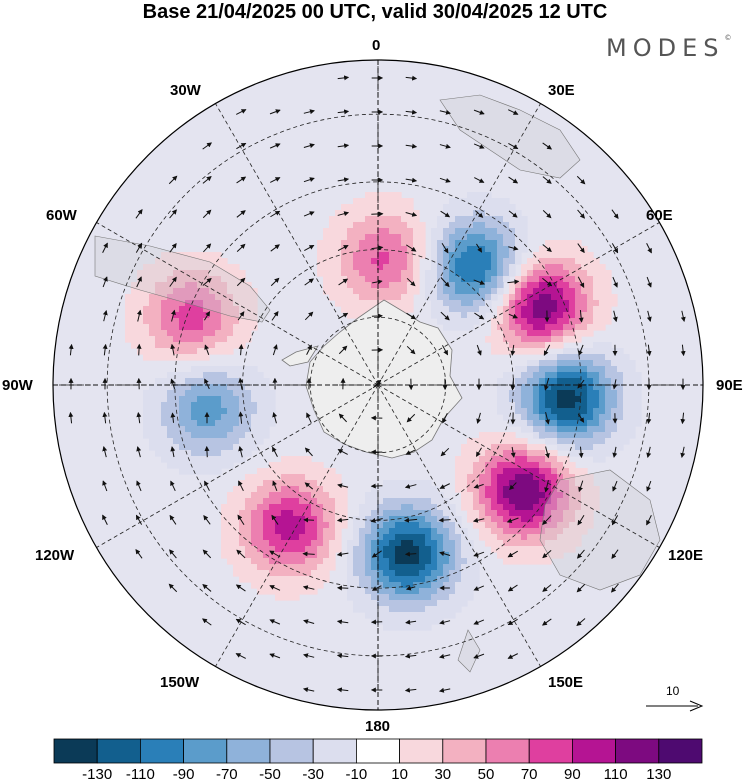 The width and height of the screenshot is (750, 783). What do you see at coordinates (572, 774) in the screenshot?
I see `colorbar-tick-label: 90` at bounding box center [572, 774].